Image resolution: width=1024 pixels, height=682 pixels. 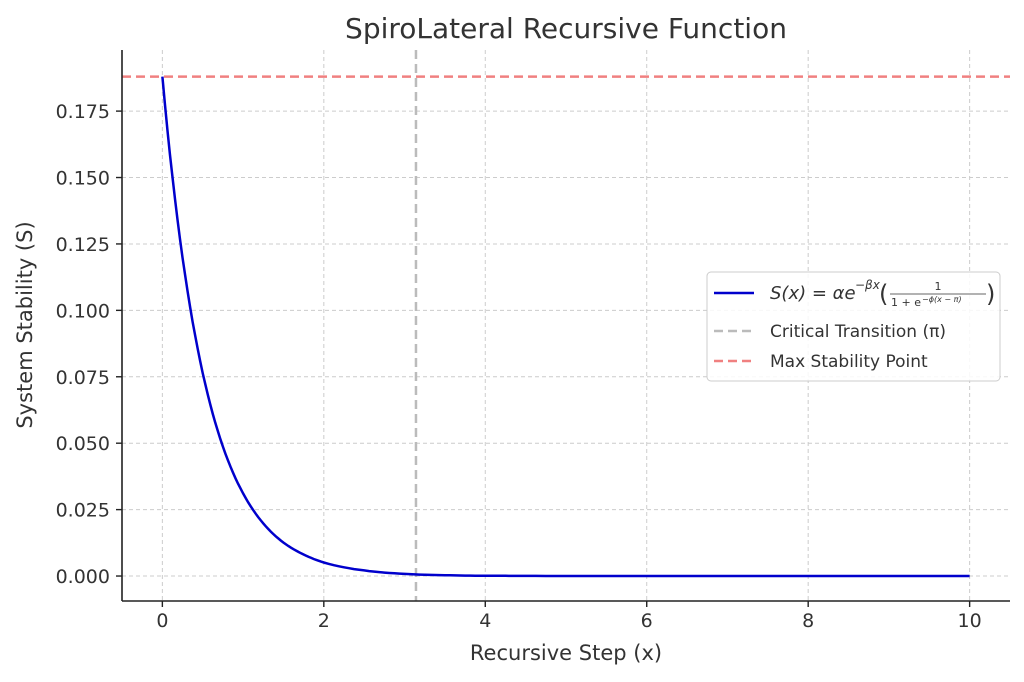 What do you see at coordinates (566, 28) in the screenshot?
I see `chart-title: SpiroLateral Recursive Function` at bounding box center [566, 28].